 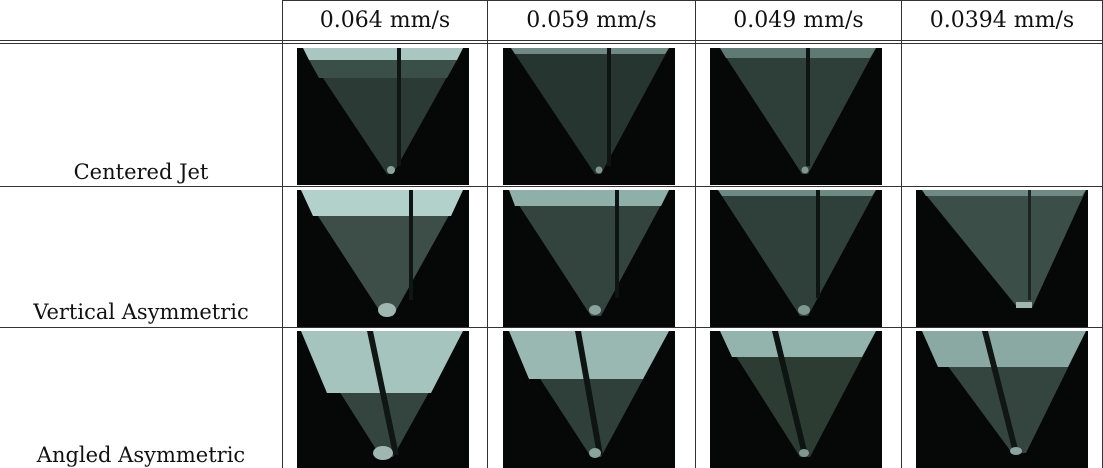 What do you see at coordinates (141, 172) in the screenshot?
I see `row-label-centered-jet: Centered Jet` at bounding box center [141, 172].